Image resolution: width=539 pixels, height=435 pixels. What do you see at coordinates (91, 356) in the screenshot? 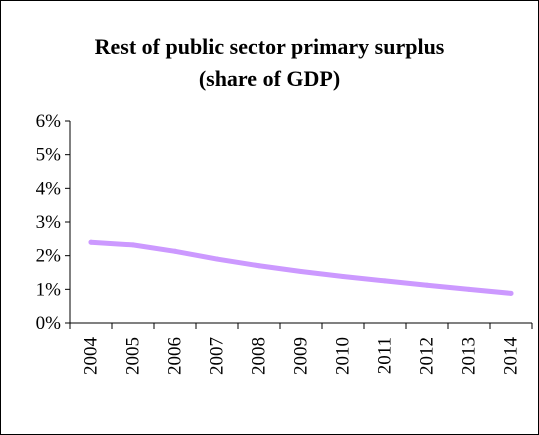
I see `x-tick-label: 2004` at bounding box center [91, 356].